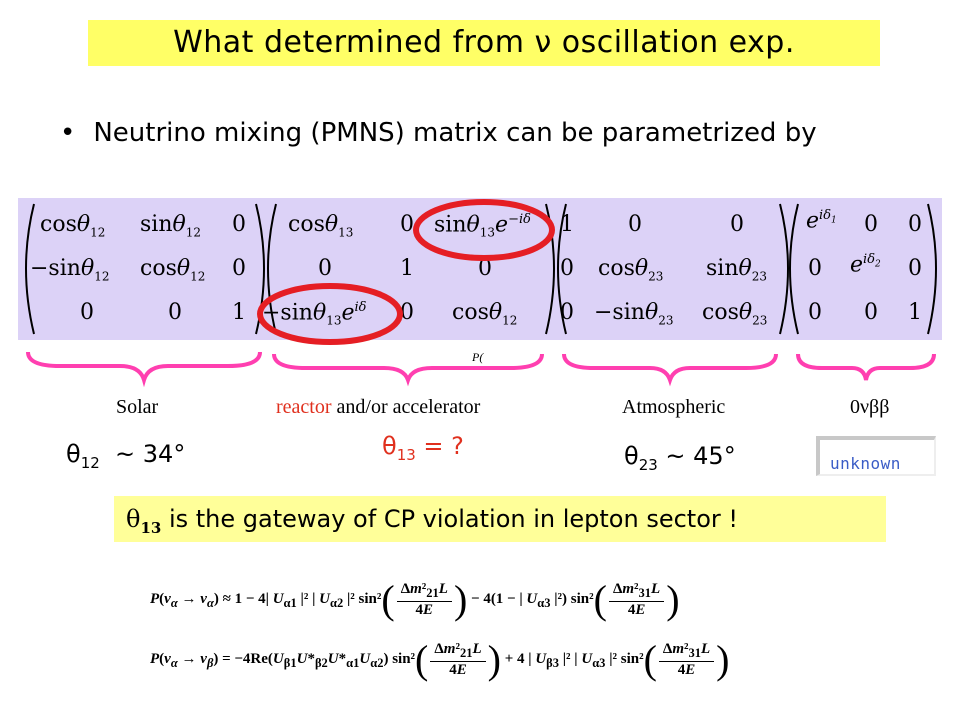 This screenshot has height=720, width=960. I want to click on brace-double-beta, so click(866, 367).